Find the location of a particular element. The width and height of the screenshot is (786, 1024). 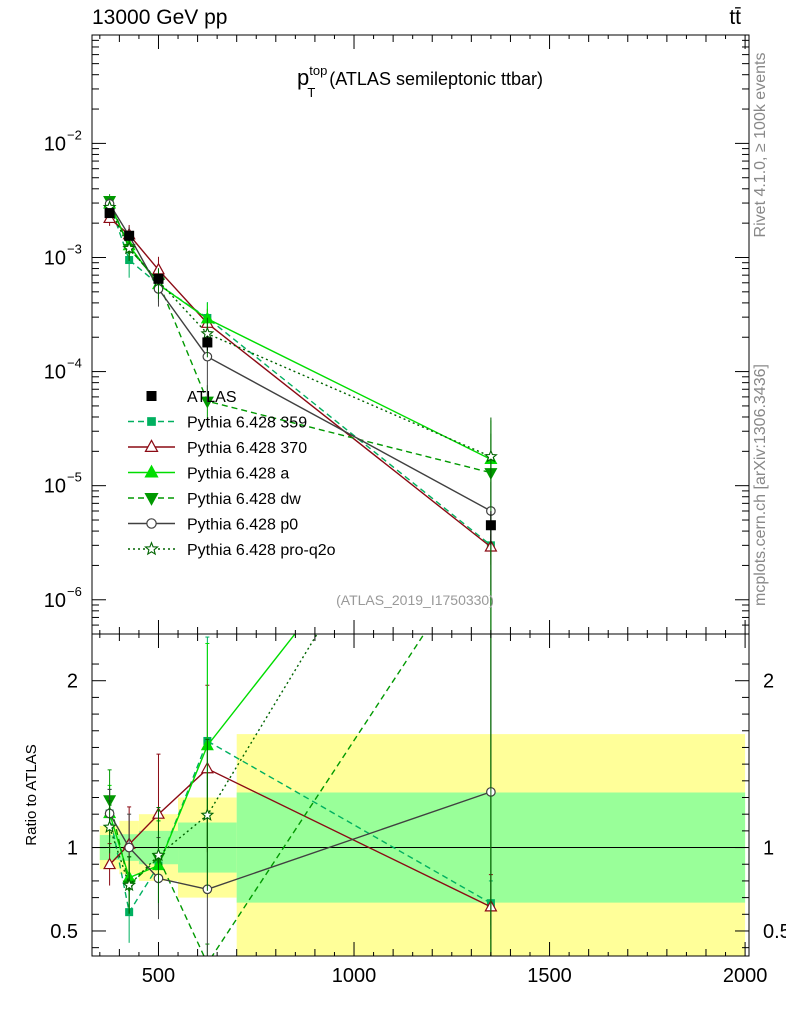

legend-entry-3: Pythia 6.428 a is located at coordinates (208, 473).